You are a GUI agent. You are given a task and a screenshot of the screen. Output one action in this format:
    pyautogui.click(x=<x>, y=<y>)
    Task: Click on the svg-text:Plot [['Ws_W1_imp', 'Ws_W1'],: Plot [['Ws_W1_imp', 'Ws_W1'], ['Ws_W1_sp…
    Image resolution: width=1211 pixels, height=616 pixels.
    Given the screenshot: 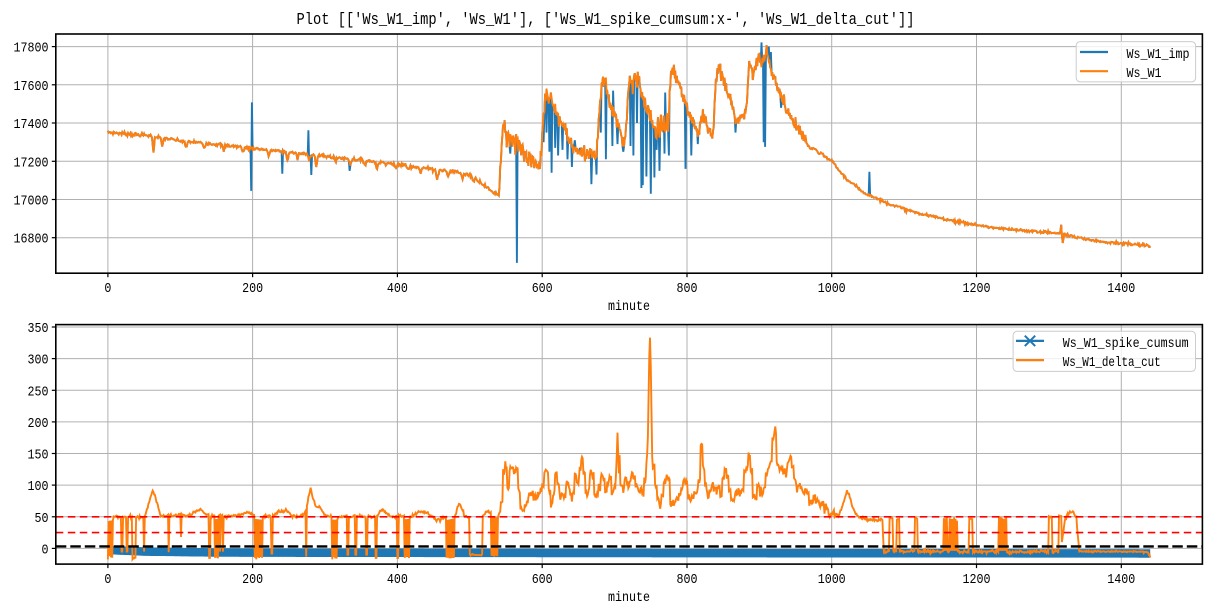 What is the action you would take?
    pyautogui.click(x=606, y=20)
    